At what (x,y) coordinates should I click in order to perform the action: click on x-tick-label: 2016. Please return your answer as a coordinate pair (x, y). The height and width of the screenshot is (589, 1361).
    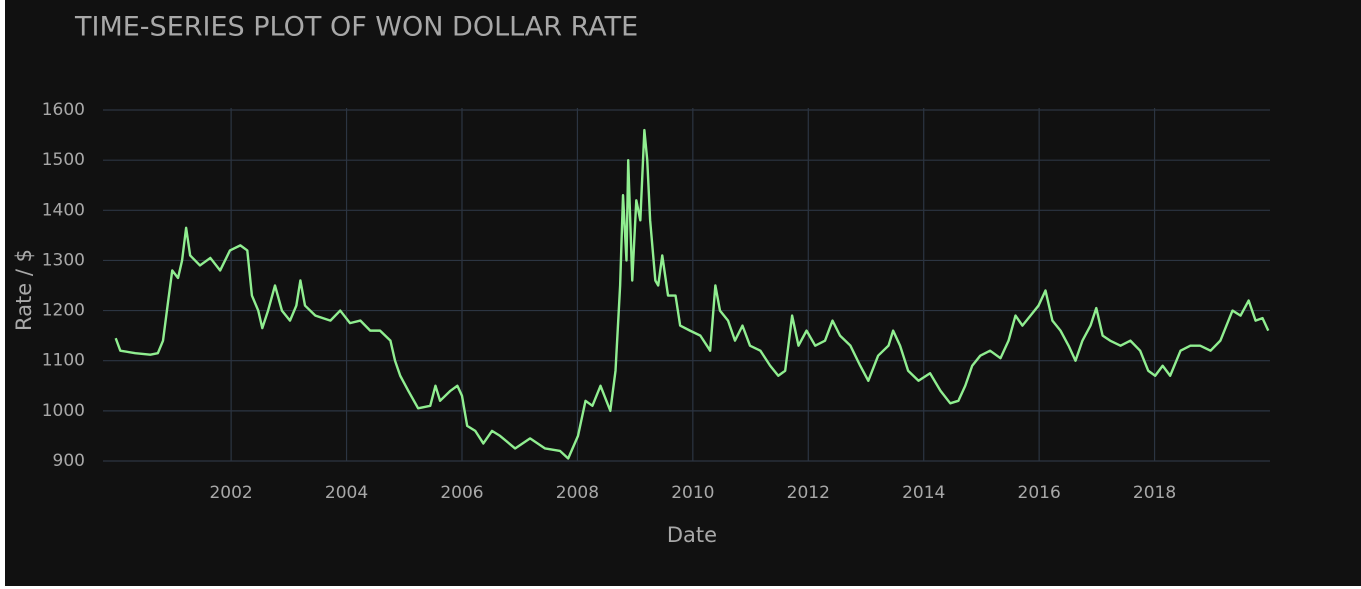
    Looking at the image, I should click on (1039, 493).